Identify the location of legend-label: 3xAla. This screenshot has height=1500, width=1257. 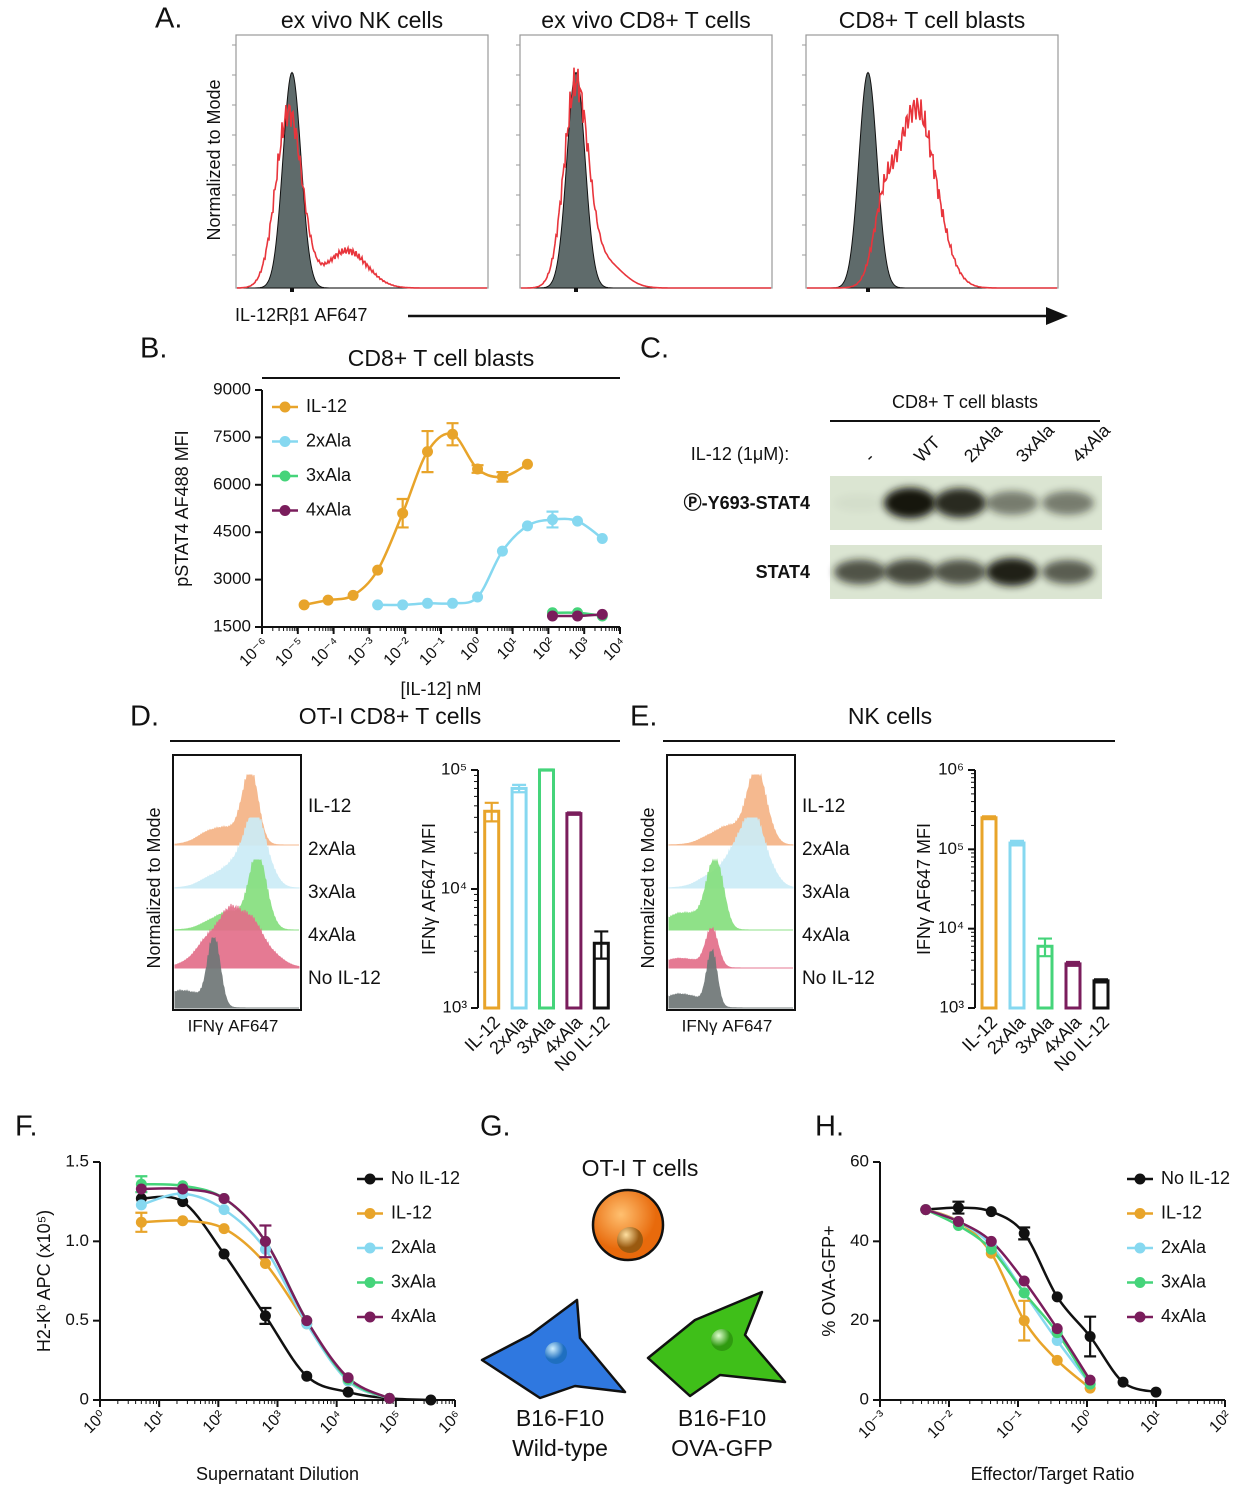
(414, 1281).